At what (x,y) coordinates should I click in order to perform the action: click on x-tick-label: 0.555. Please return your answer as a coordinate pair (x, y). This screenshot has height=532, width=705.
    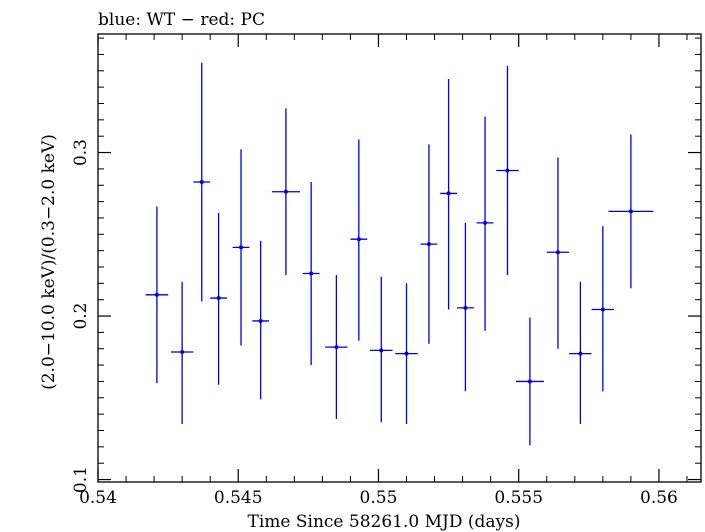
    Looking at the image, I should click on (518, 498).